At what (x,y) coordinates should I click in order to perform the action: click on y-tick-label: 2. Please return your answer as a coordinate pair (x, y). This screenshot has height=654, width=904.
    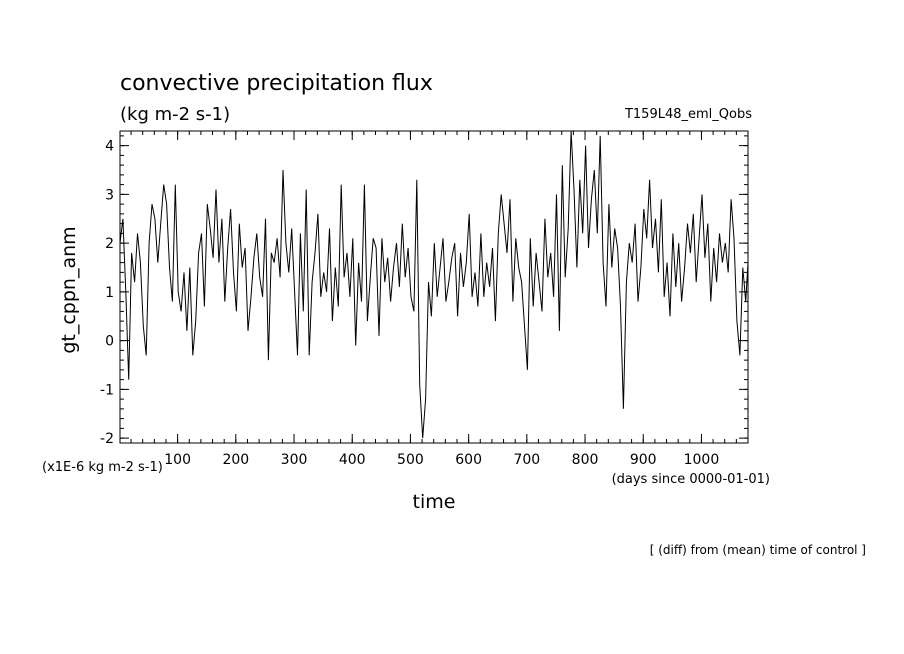
    Looking at the image, I should click on (109, 244).